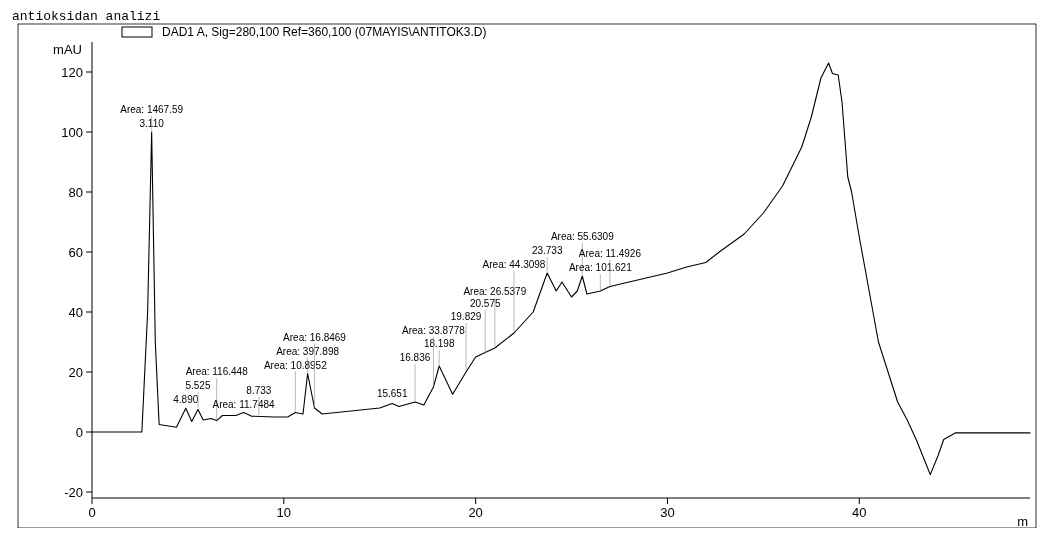 The image size is (1046, 538). I want to click on annotation: Area: 11.4926, so click(610, 253).